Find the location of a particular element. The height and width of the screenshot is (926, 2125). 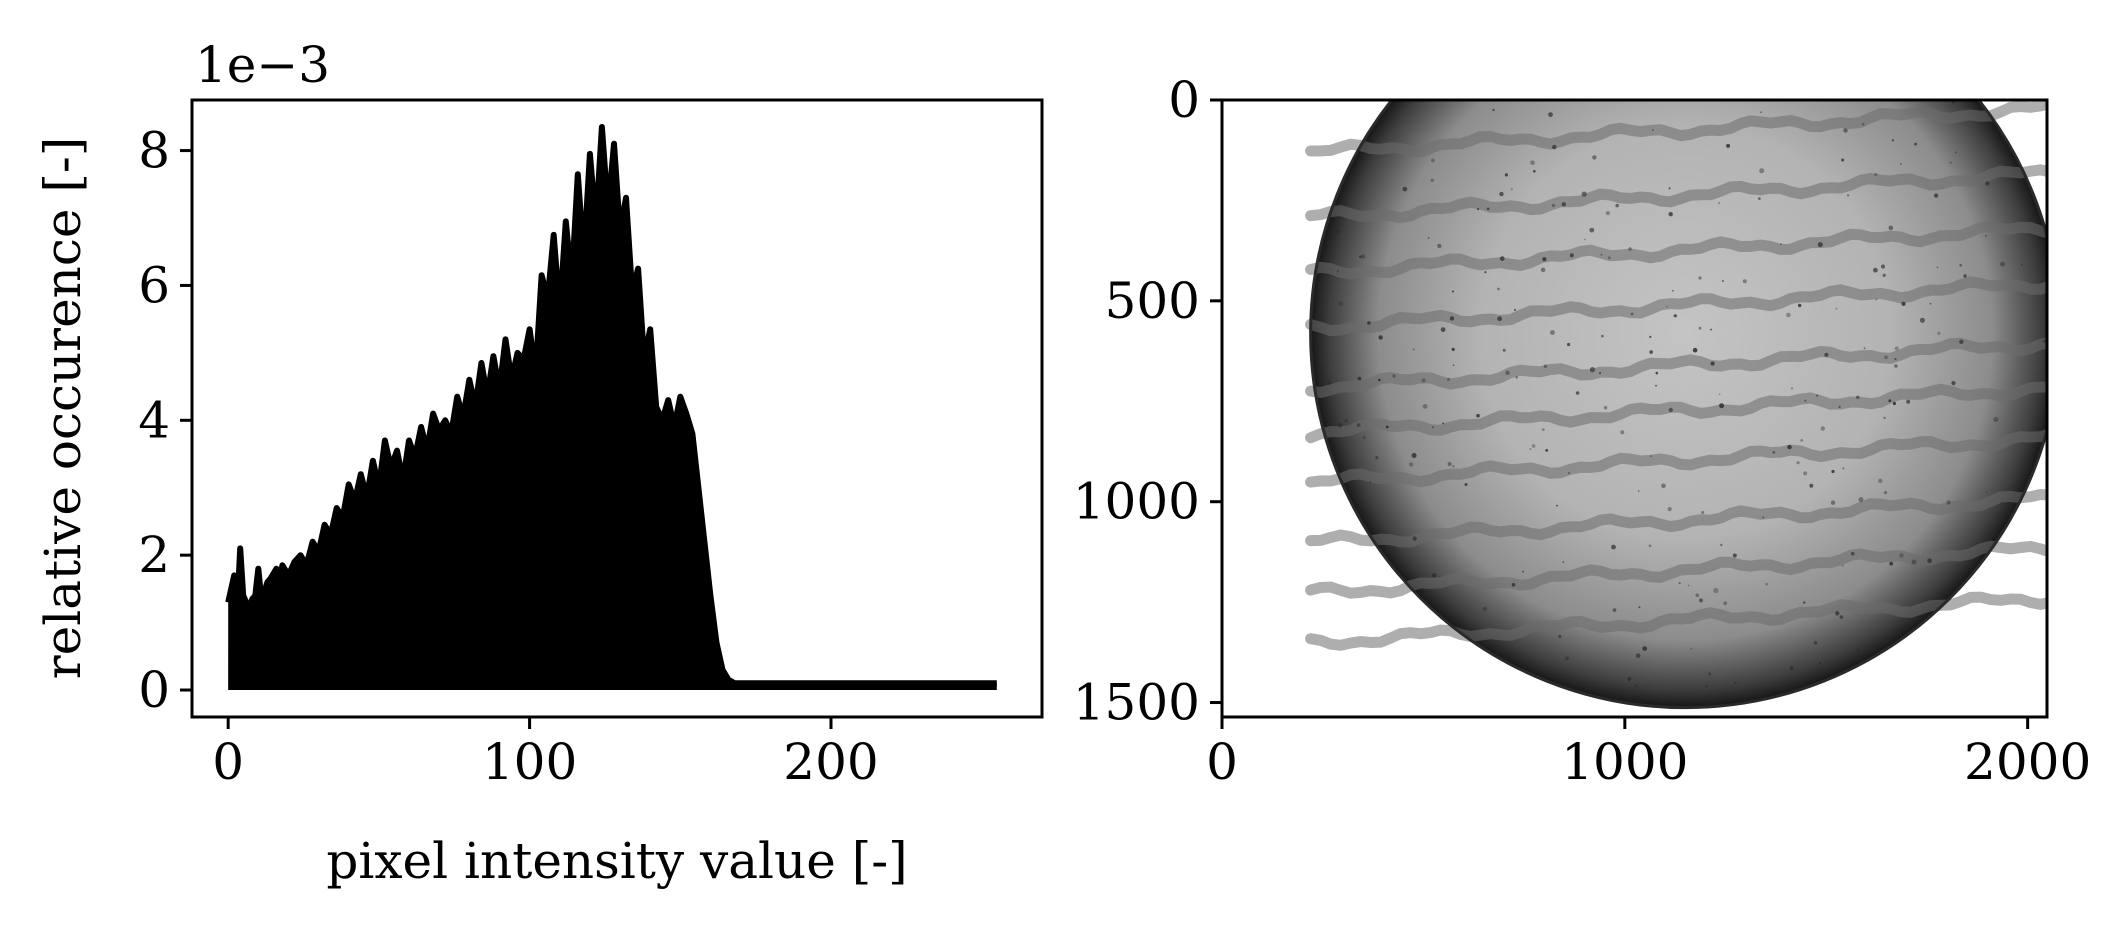

image-x-tick-label: 0 is located at coordinates (1222, 762).